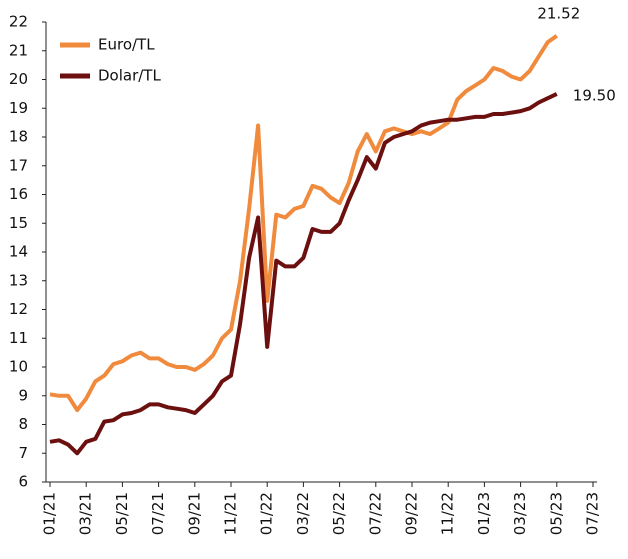 The height and width of the screenshot is (559, 628). I want to click on y-tick-label: 11, so click(18, 338).